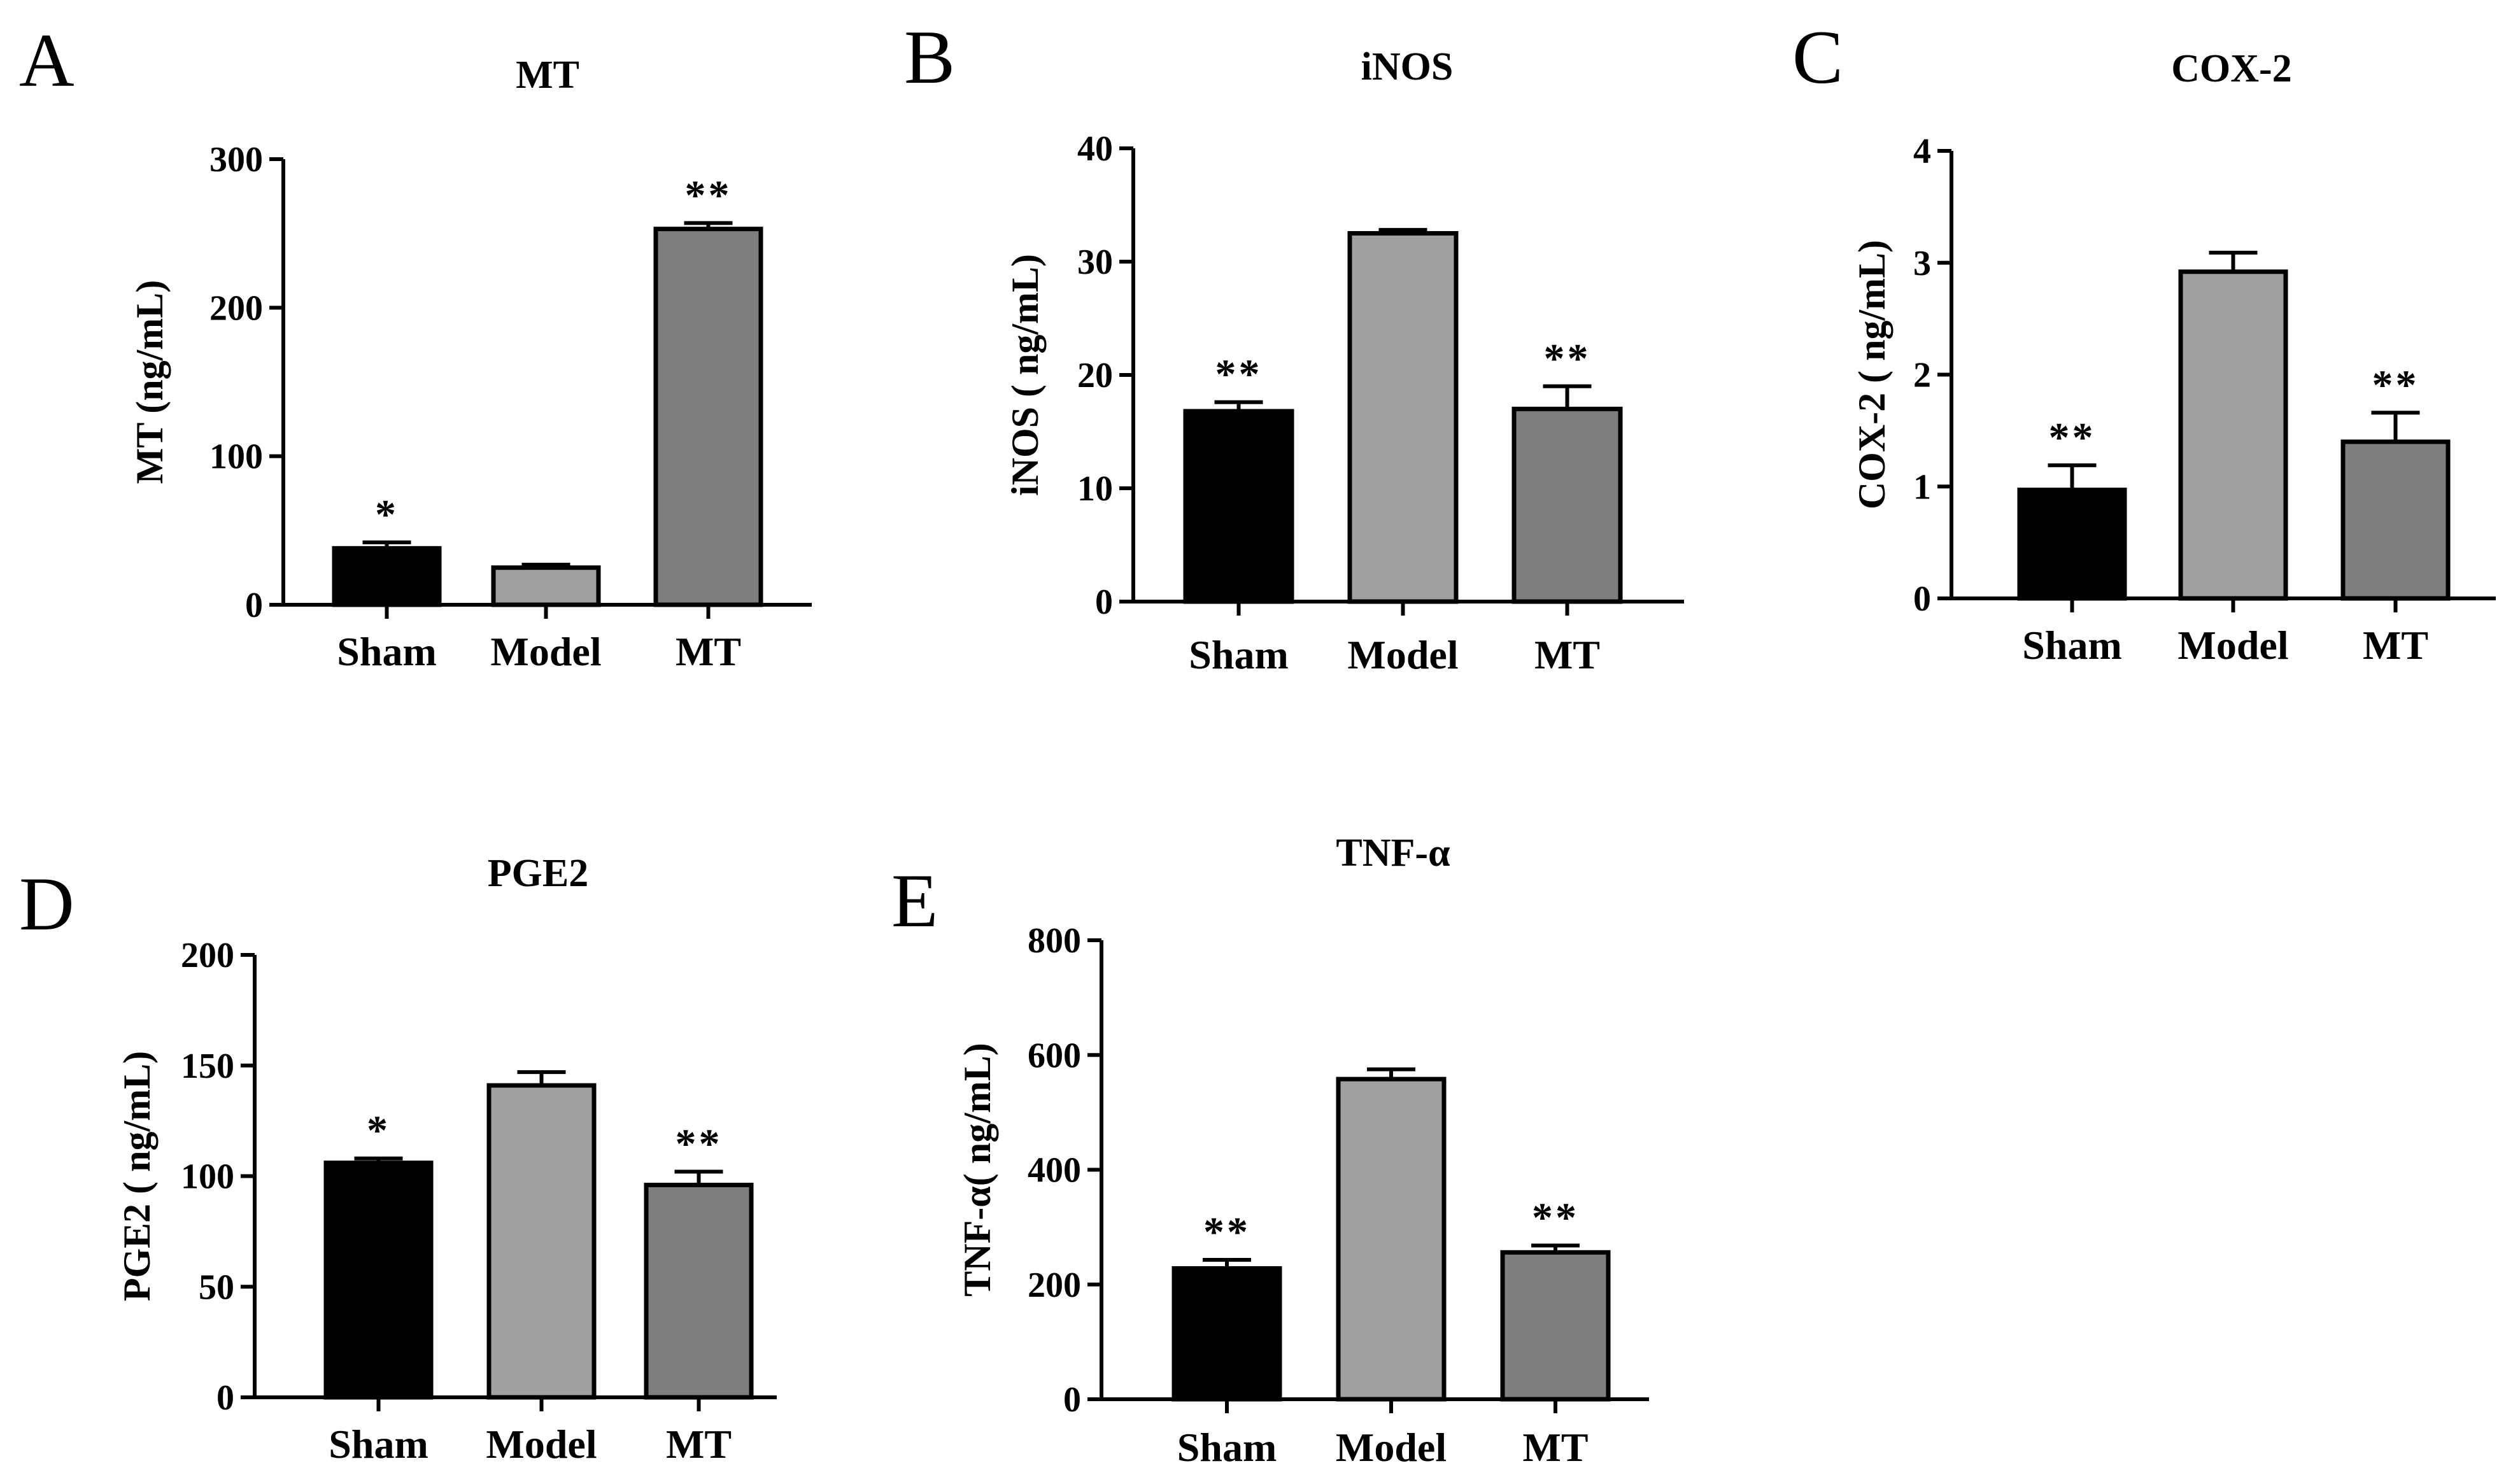 This screenshot has height=1482, width=2520. Describe the element at coordinates (2144, 341) in the screenshot. I see `chart-panel-c: C COX-2 0 1 2 3 4 COX-2 ( ng/mL) Sham ** Model MT **` at that location.